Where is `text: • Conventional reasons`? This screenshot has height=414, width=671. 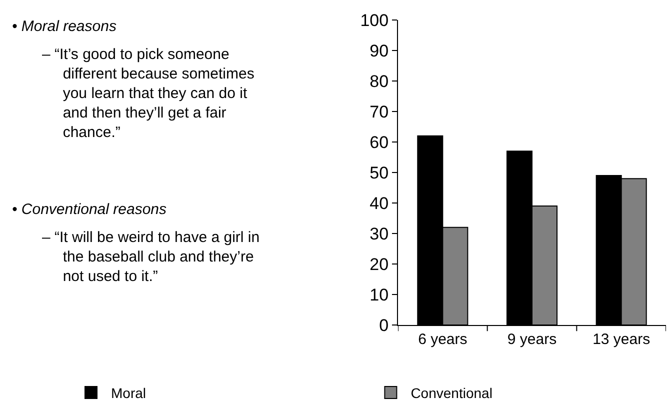
text: • Conventional reasons is located at coordinates (90, 209).